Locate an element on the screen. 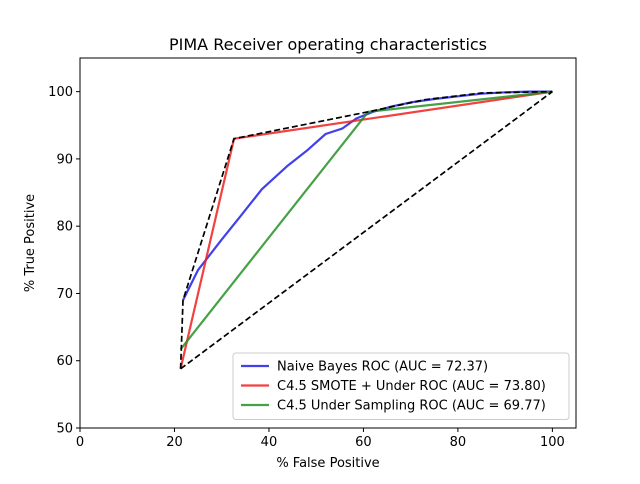 This screenshot has height=484, width=640. legend-label: C4.5 Under Sampling ROC (AUC = 69.77) is located at coordinates (411, 406).